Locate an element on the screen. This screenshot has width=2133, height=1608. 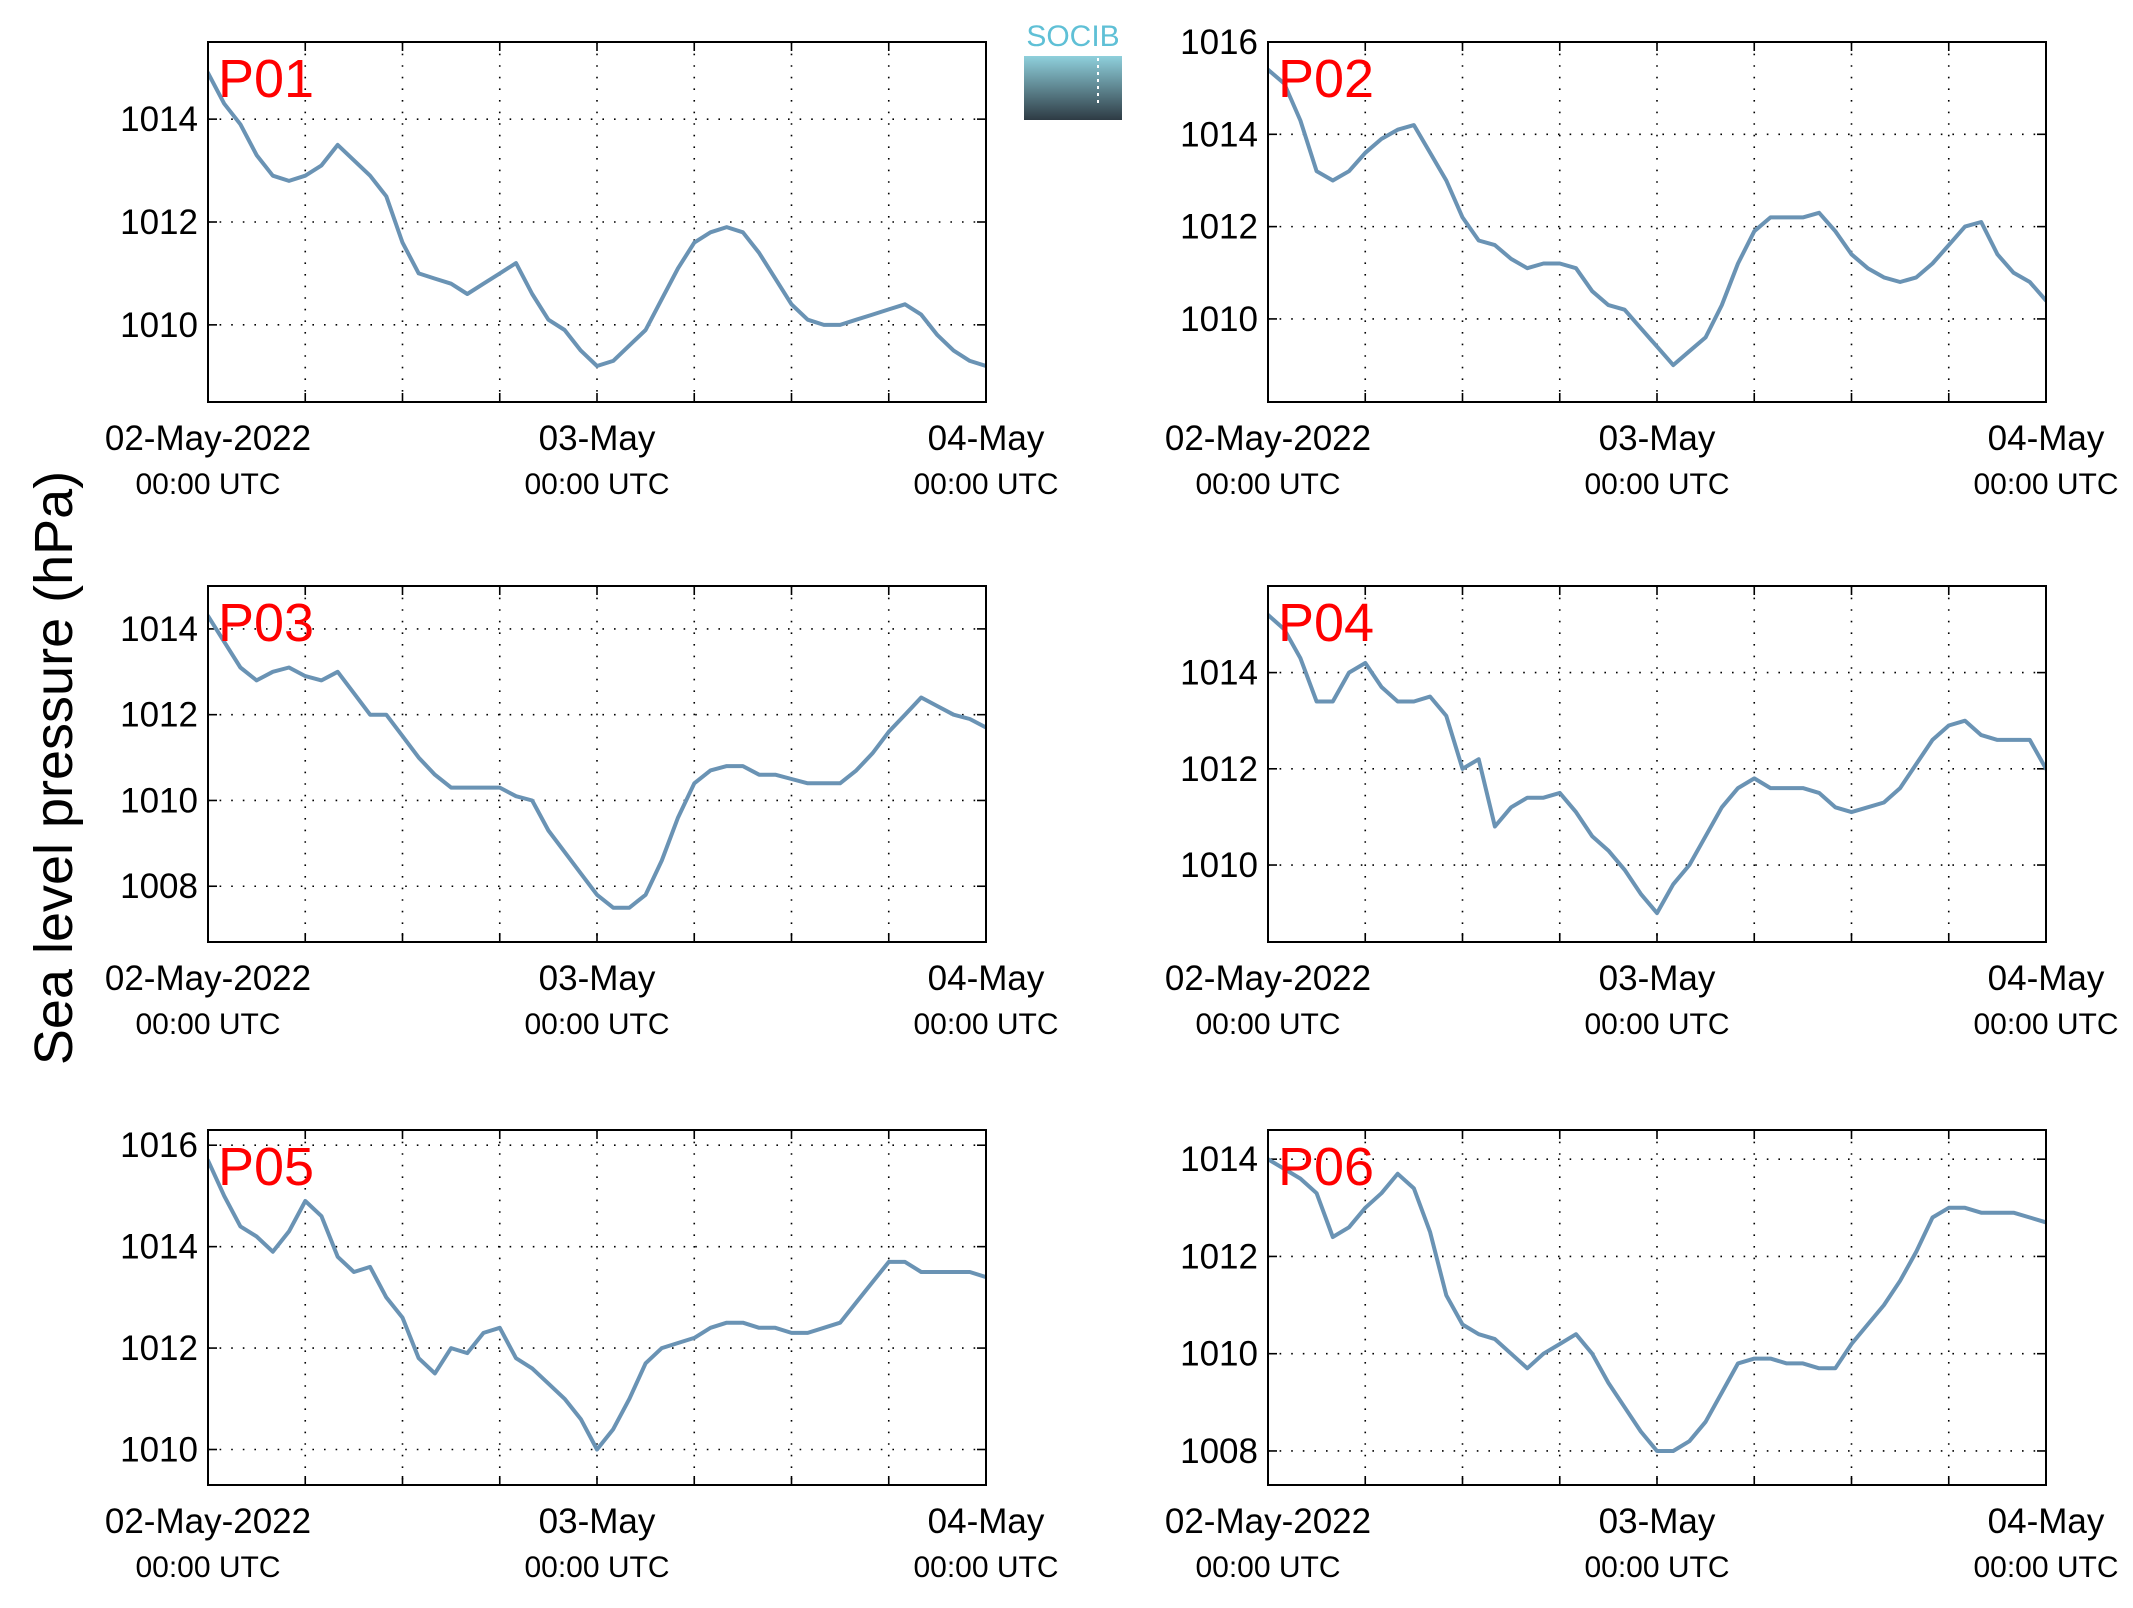
panel-label: P02 is located at coordinates (1326, 79).